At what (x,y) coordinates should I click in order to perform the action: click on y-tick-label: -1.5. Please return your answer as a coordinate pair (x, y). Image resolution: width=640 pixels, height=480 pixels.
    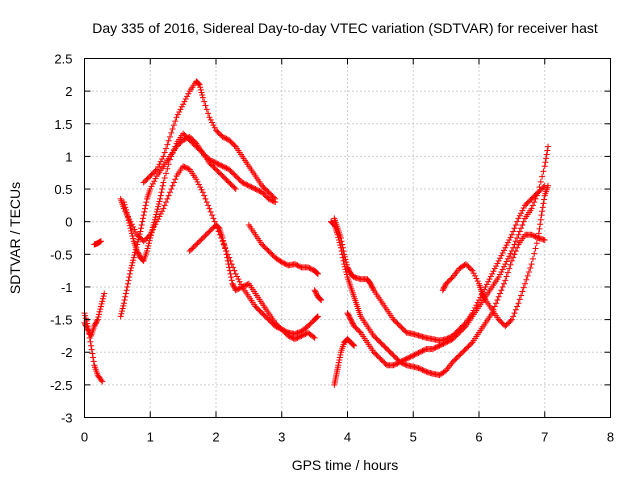
    Looking at the image, I should click on (61, 320).